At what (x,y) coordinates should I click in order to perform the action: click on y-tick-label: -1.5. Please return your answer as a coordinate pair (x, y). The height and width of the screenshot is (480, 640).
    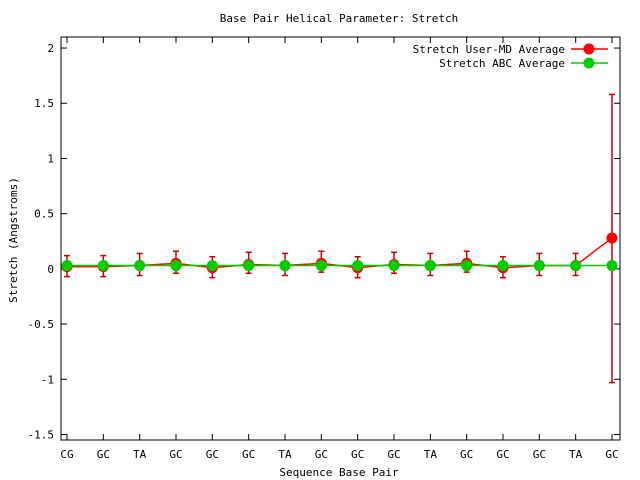
    Looking at the image, I should click on (41, 434).